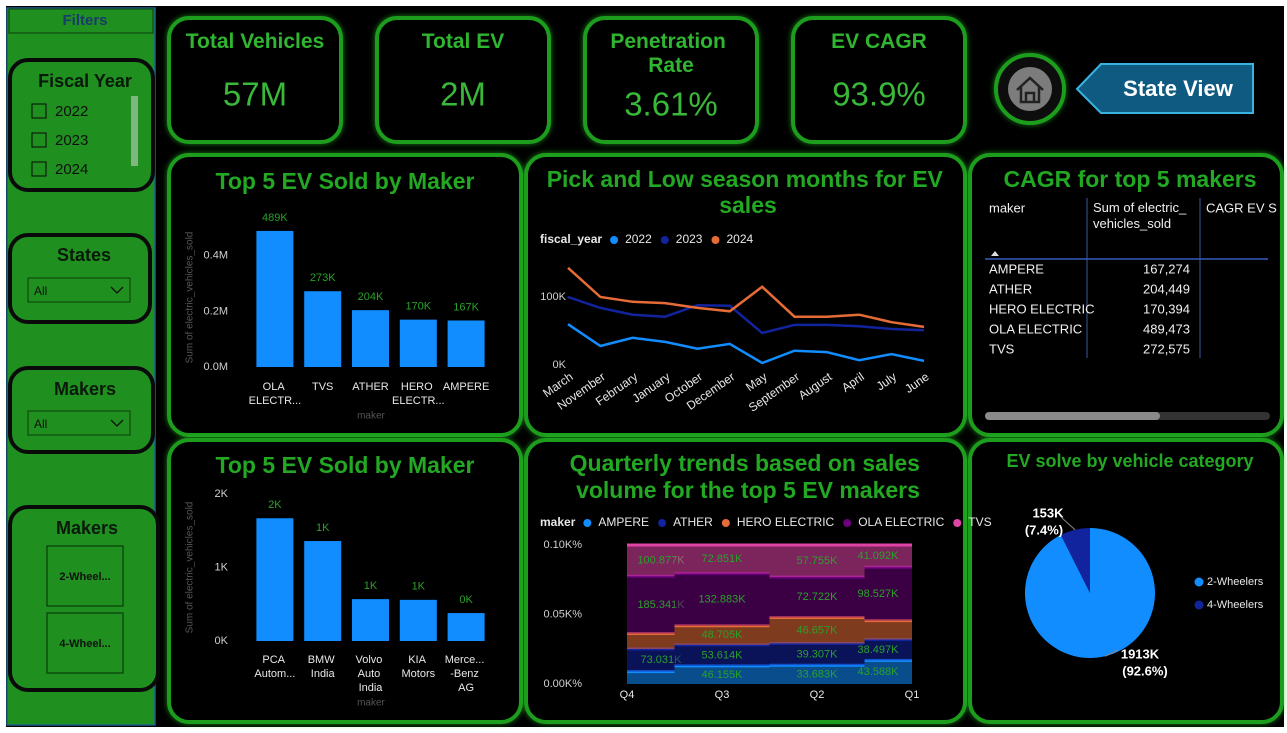  Describe the element at coordinates (216, 367) in the screenshot. I see `y-tick-label: 0.0M` at that location.